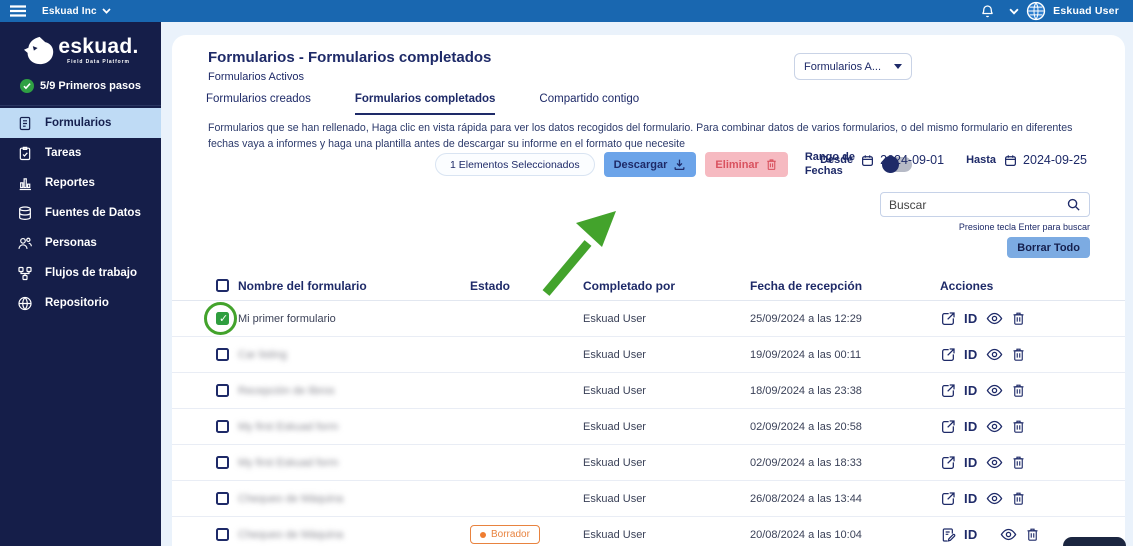 This screenshot has height=546, width=1133. What do you see at coordinates (350, 57) in the screenshot?
I see `page-title: Formularios - Formularios completados` at bounding box center [350, 57].